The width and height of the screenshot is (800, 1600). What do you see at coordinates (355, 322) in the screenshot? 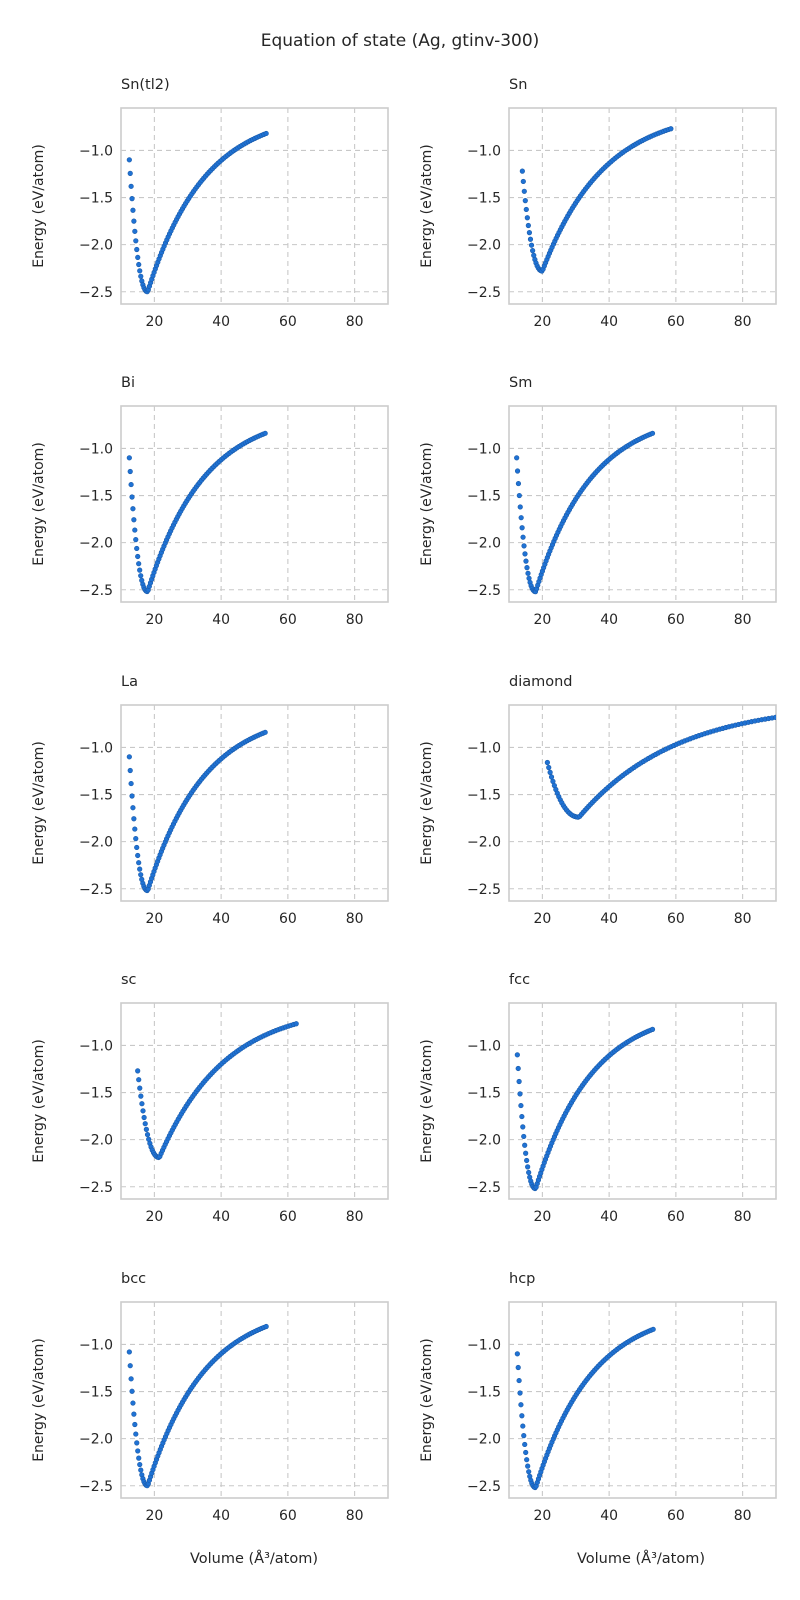
I see `x-tick-label: 80` at bounding box center [355, 322].